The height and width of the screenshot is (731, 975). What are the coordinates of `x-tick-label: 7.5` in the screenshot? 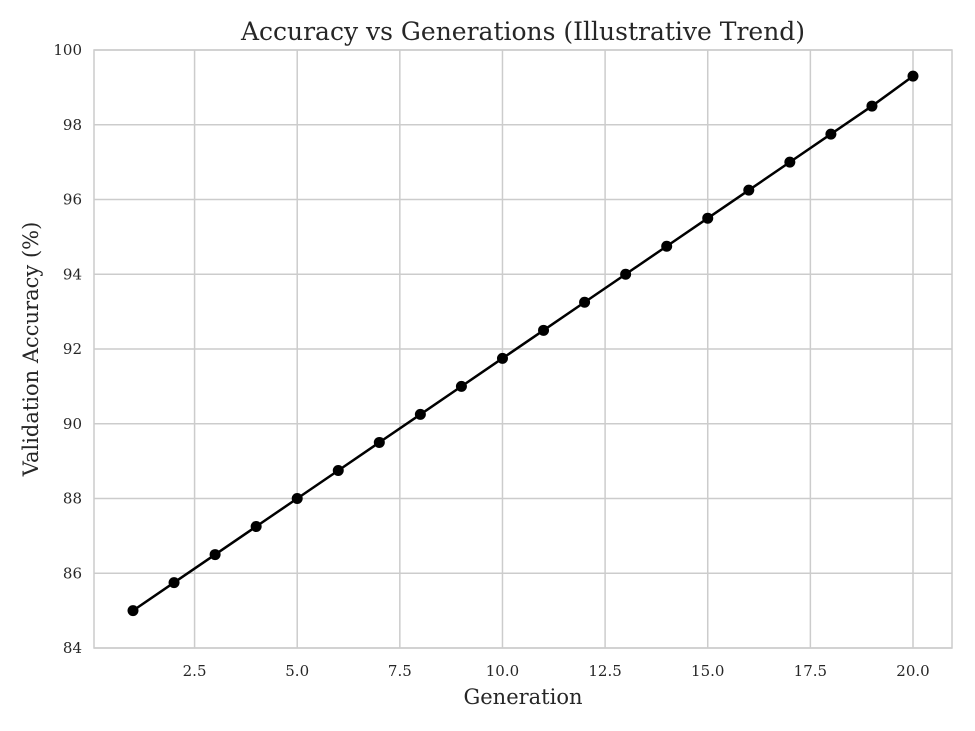 It's located at (400, 671).